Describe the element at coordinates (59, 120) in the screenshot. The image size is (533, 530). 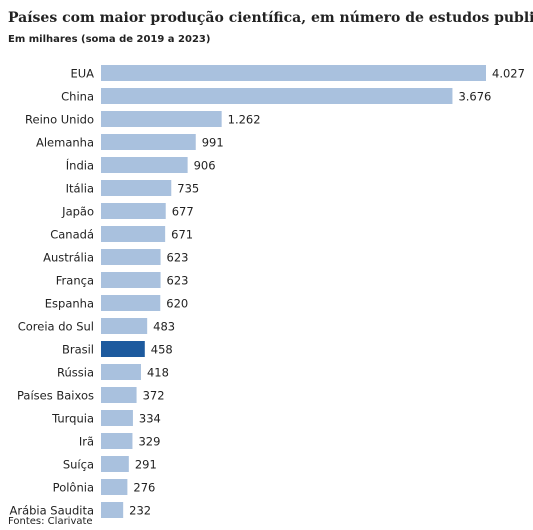
I see `category-label: Reino Unido` at that location.